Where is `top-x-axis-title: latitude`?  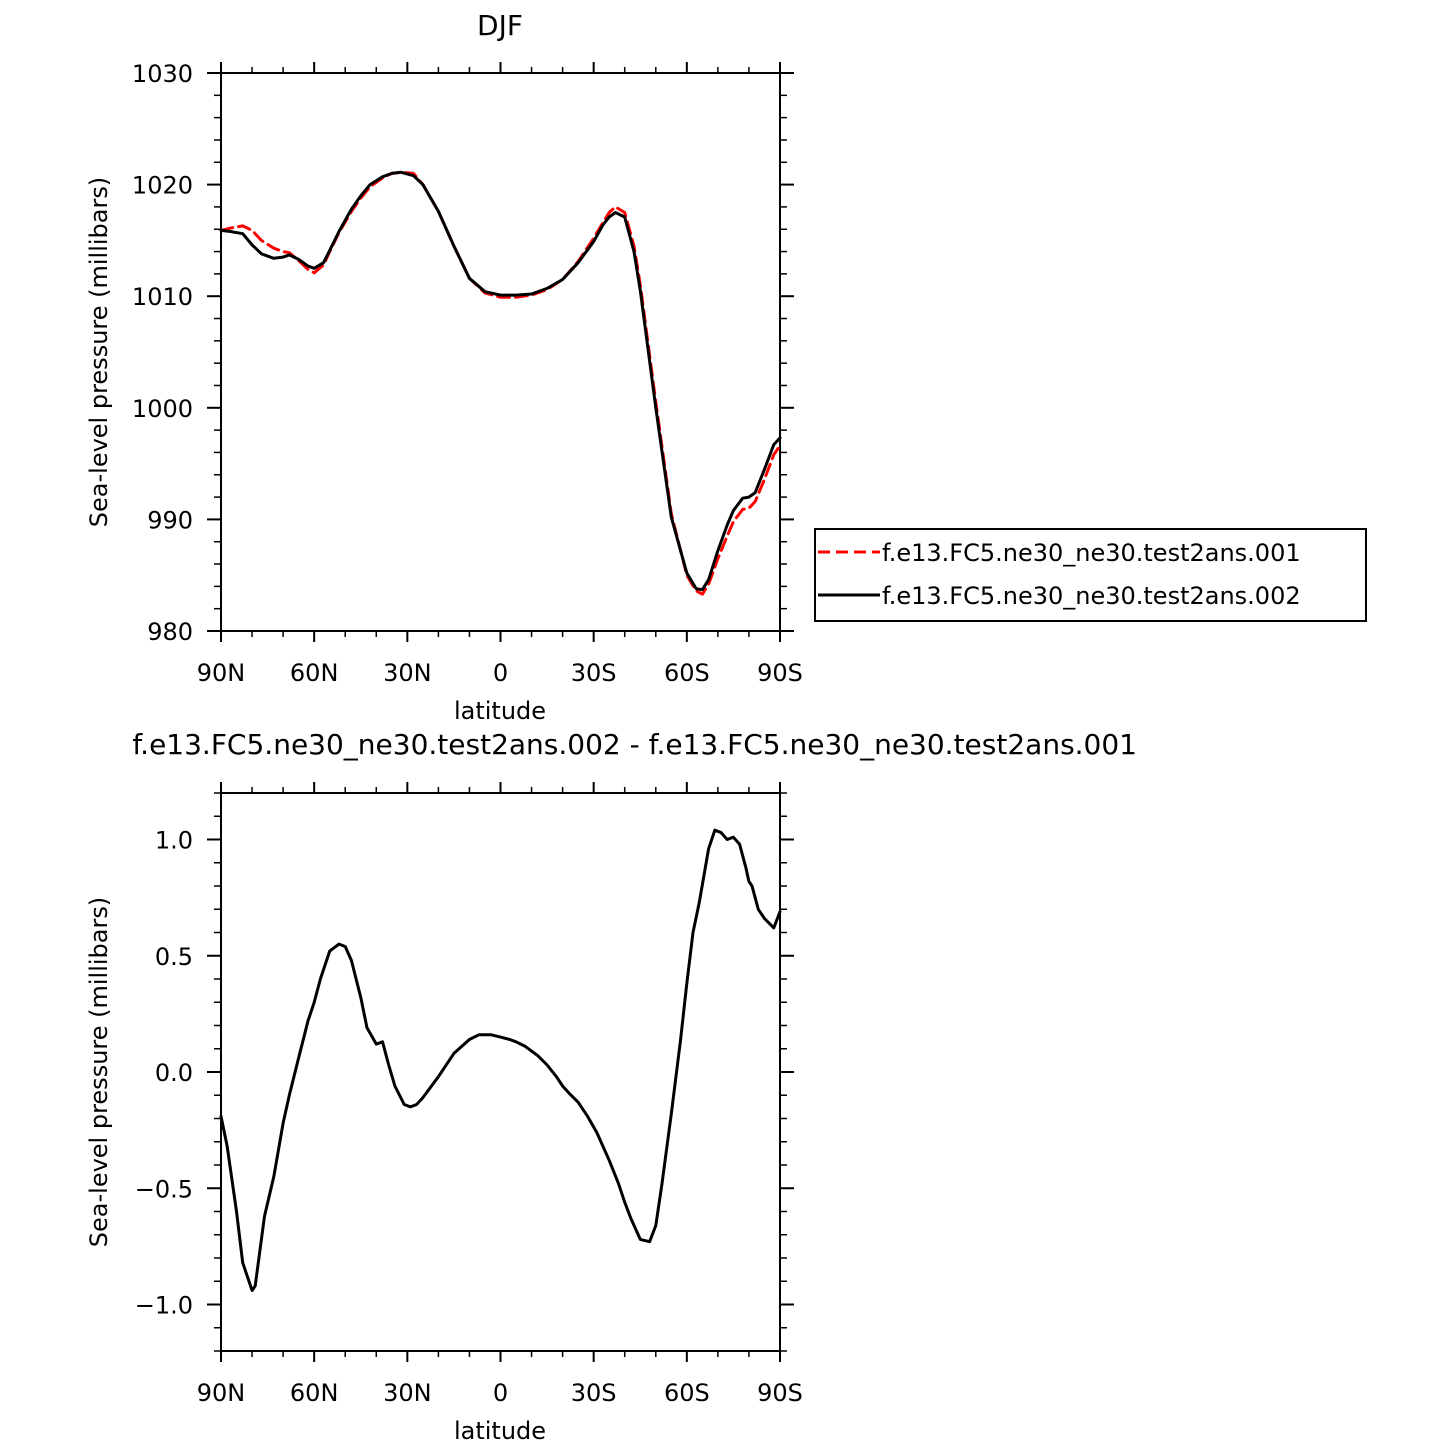 top-x-axis-title: latitude is located at coordinates (500, 711).